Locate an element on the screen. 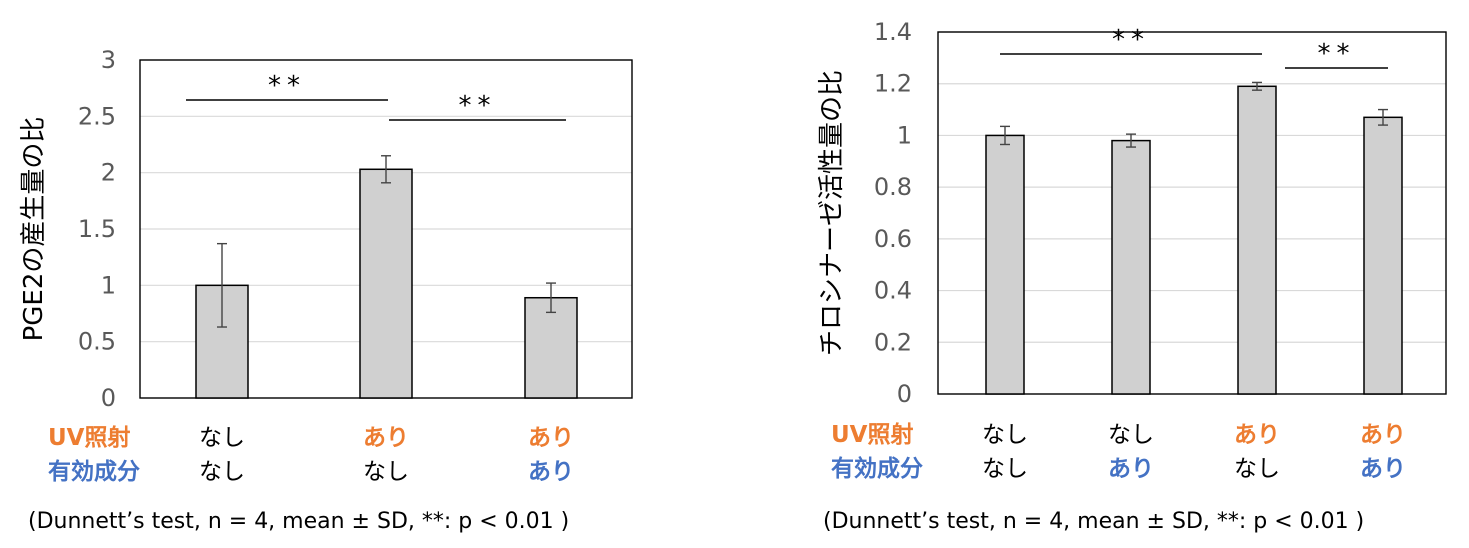 This screenshot has height=548, width=1469. y-tick-label: 0.4 is located at coordinates (893, 291).